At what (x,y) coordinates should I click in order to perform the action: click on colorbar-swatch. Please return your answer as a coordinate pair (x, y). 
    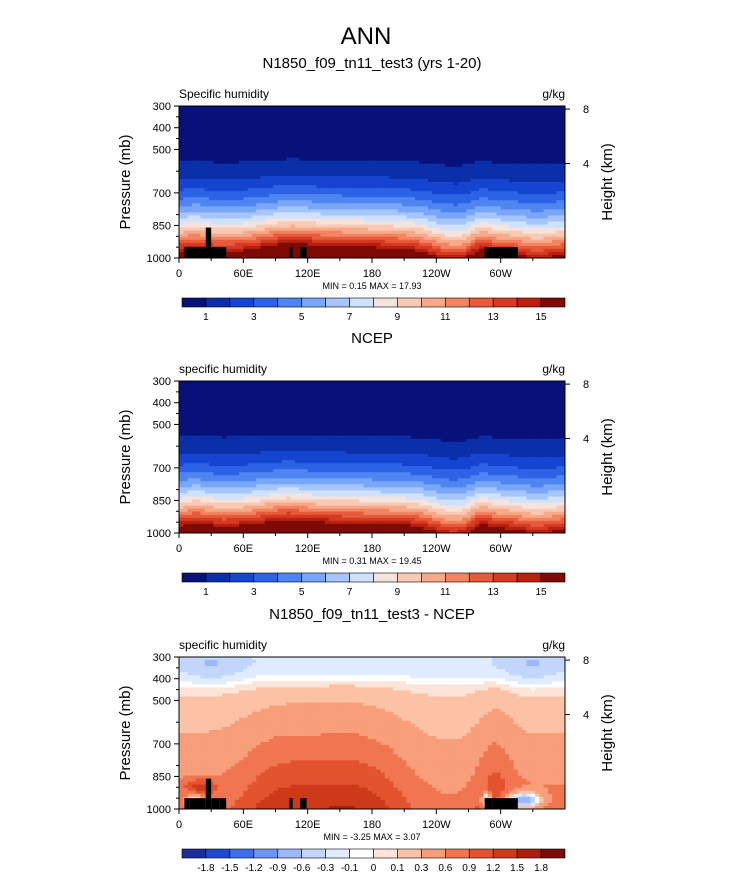
    Looking at the image, I should click on (457, 302).